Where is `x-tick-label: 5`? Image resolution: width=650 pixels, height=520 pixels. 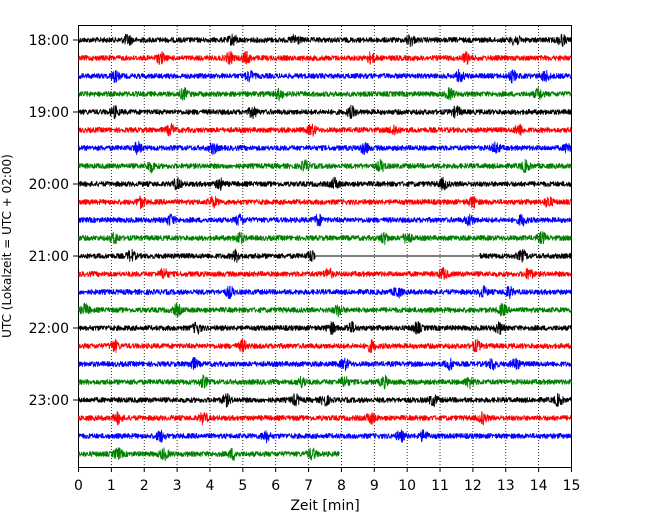
x-tick-label: 5 is located at coordinates (242, 486).